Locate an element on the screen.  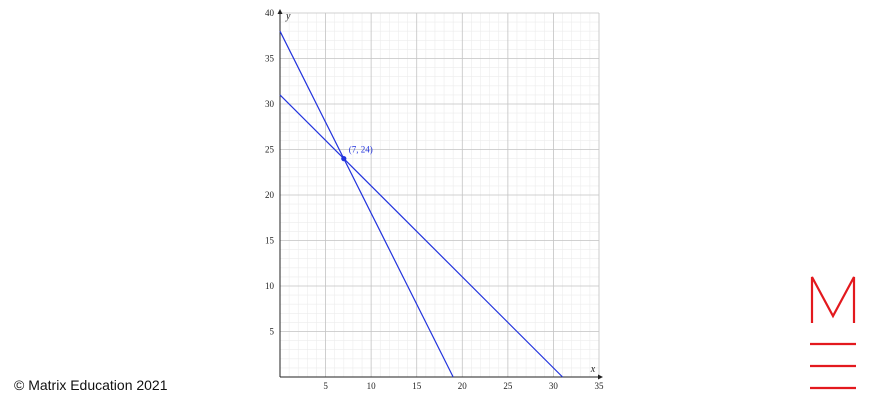
y-arrow is located at coordinates (280, 11).